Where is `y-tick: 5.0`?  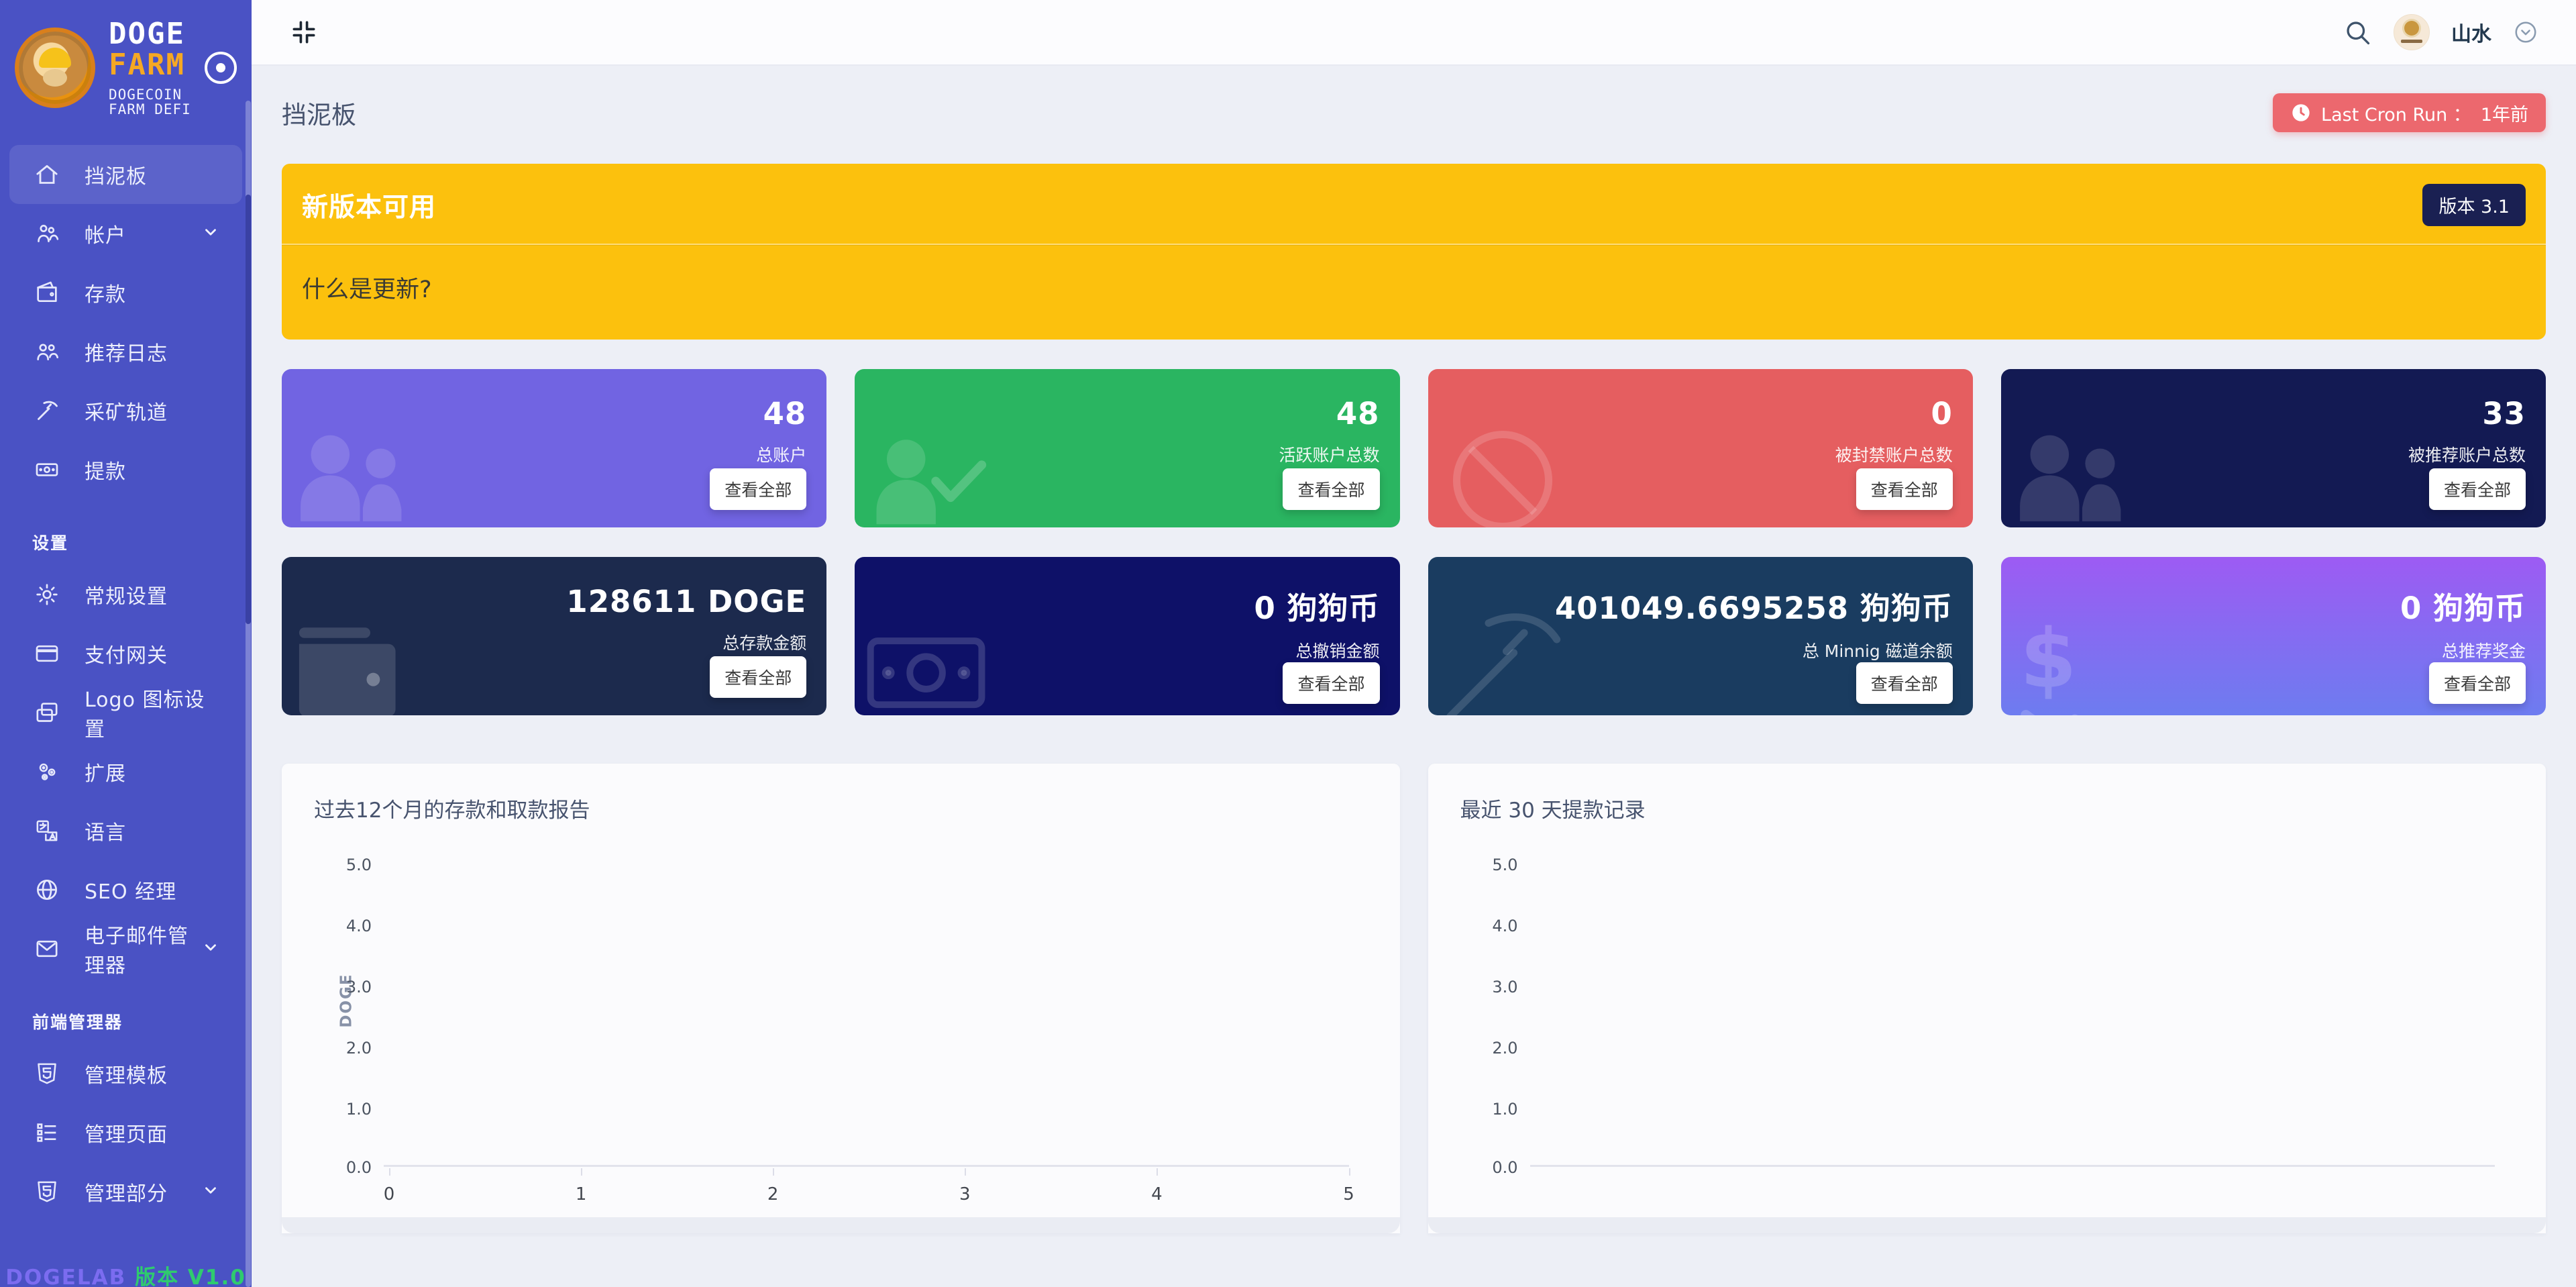
y-tick: 5.0 is located at coordinates (1505, 865).